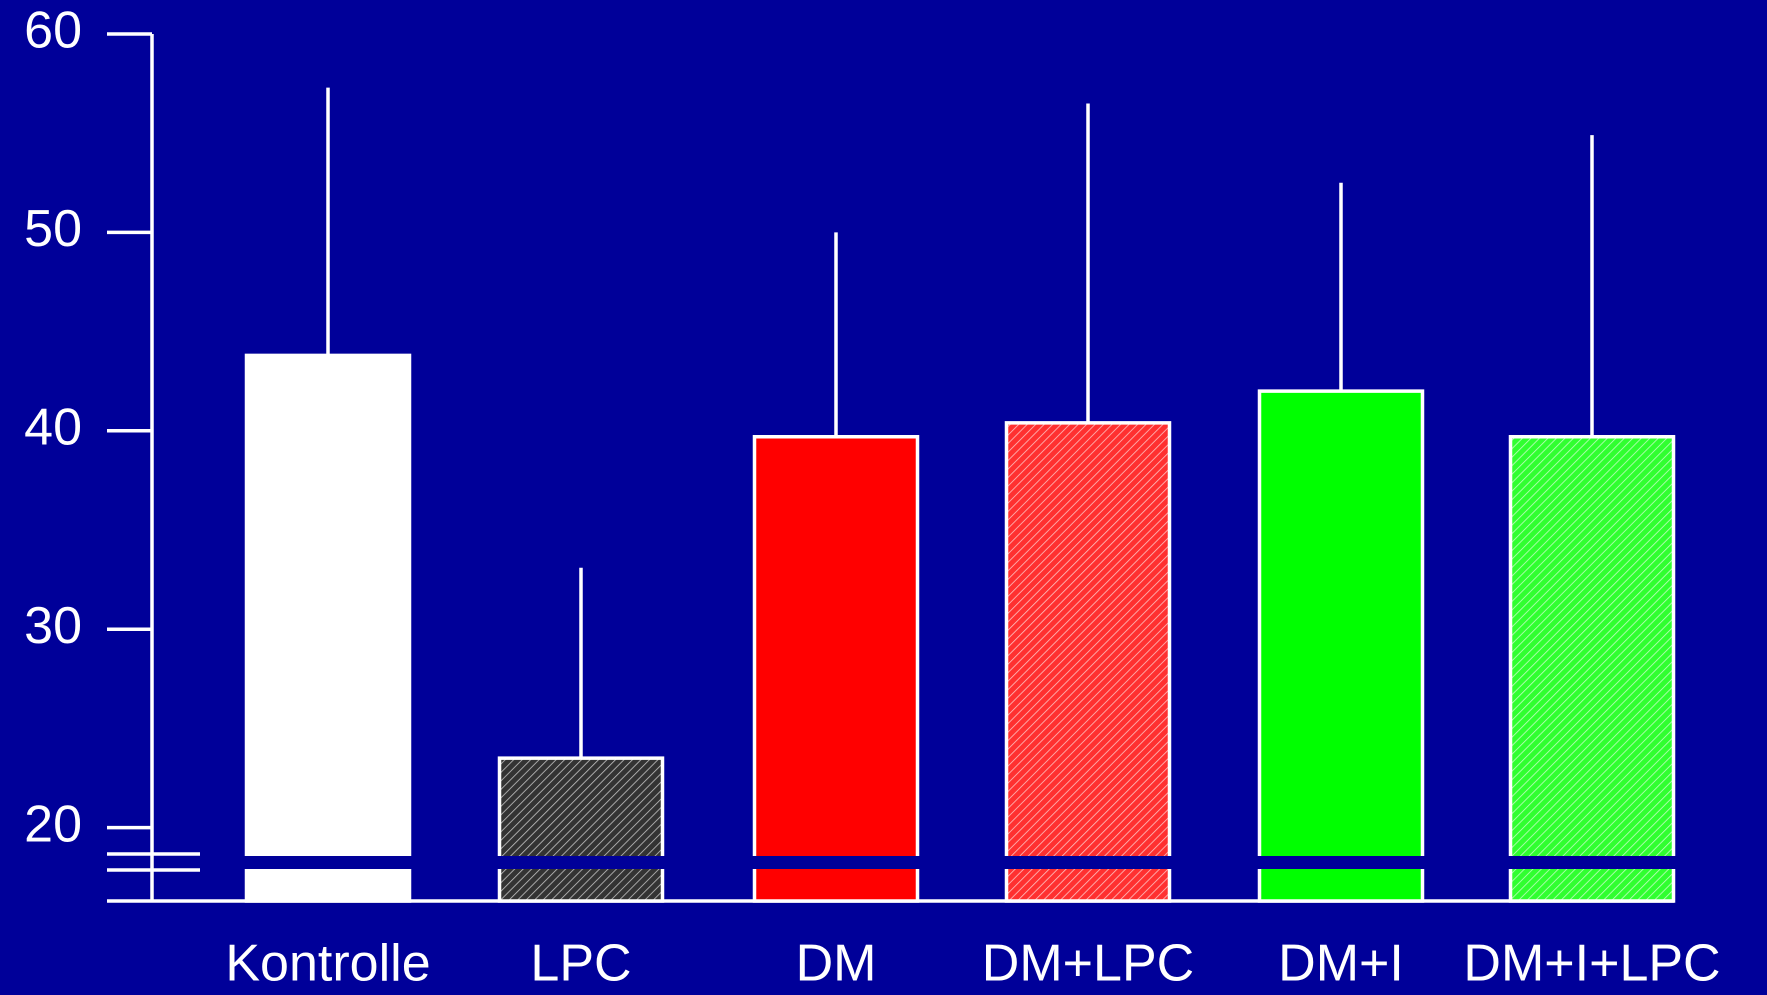 This screenshot has height=995, width=1767. I want to click on y-tick-label: 30, so click(53, 626).